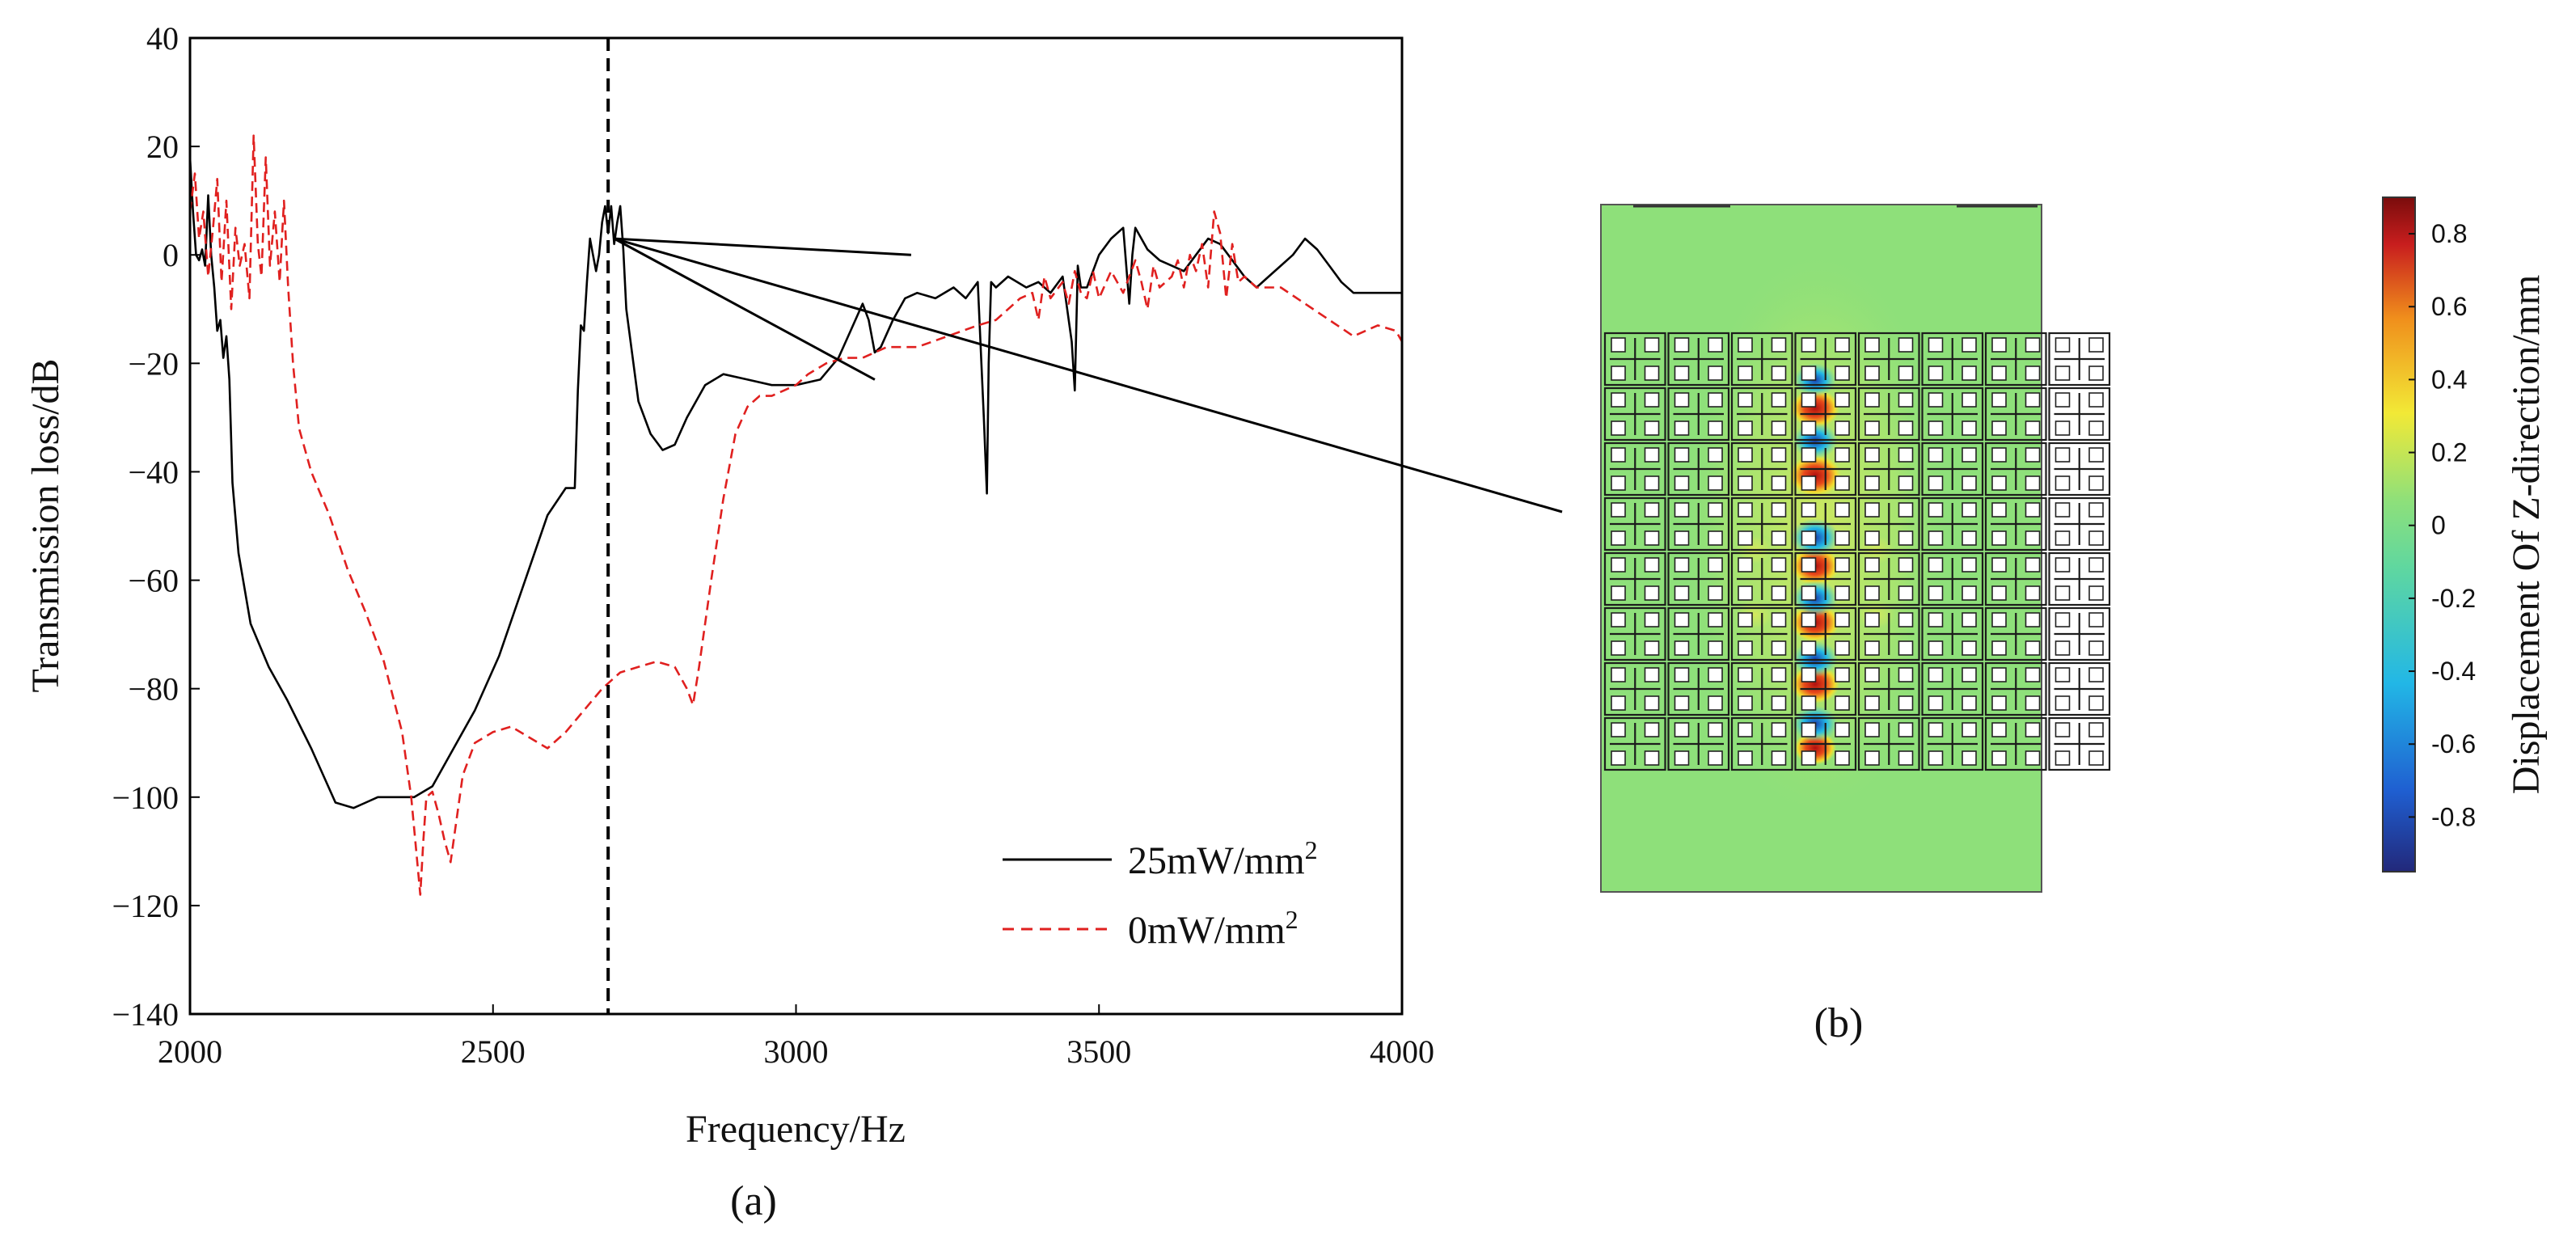 This screenshot has width=2576, height=1238. What do you see at coordinates (1098, 1051) in the screenshot?
I see `x-tick-label: 3500` at bounding box center [1098, 1051].